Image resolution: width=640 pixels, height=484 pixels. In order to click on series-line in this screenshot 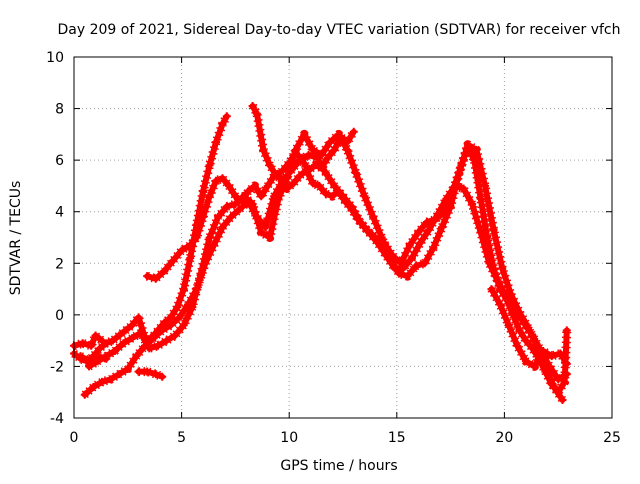, I will do `click(150, 239)`.